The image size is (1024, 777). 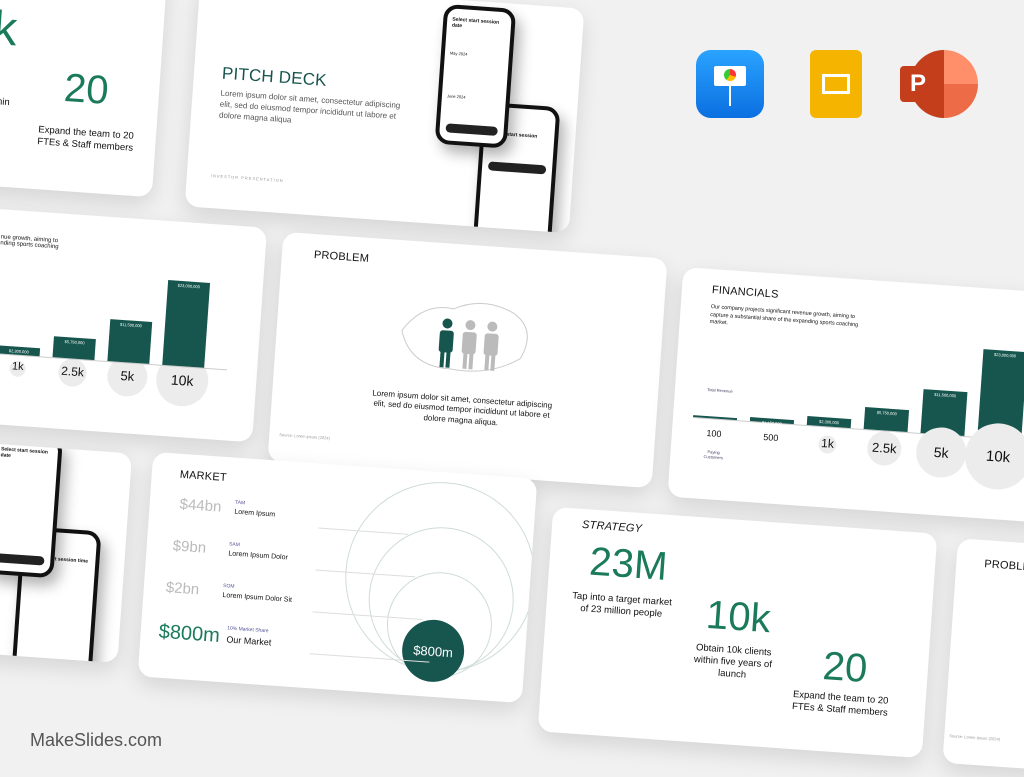 What do you see at coordinates (228, 586) in the screenshot?
I see `market-tag: SOM` at bounding box center [228, 586].